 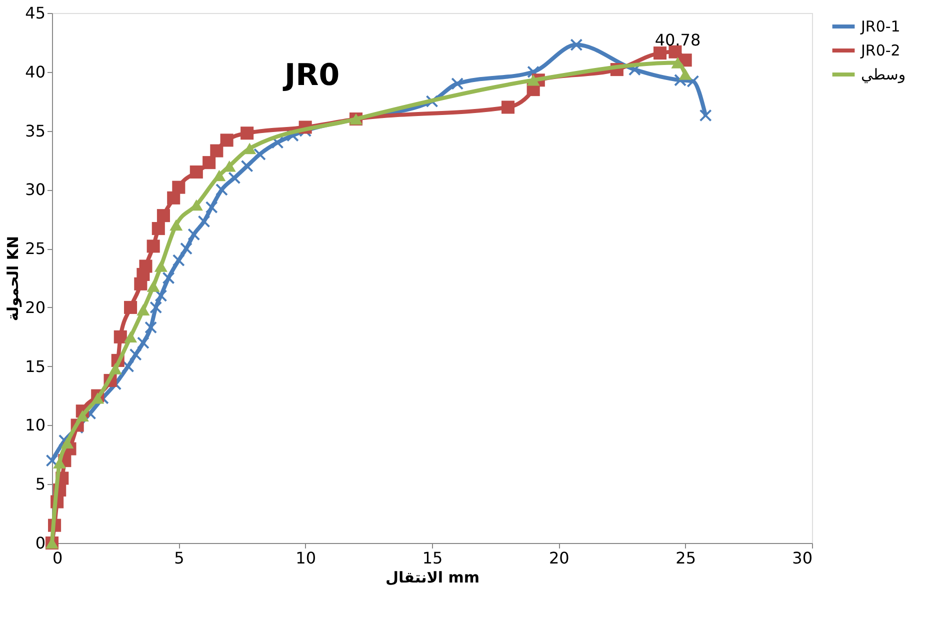 What do you see at coordinates (432, 558) in the screenshot?
I see `x-tick-label: 15` at bounding box center [432, 558].